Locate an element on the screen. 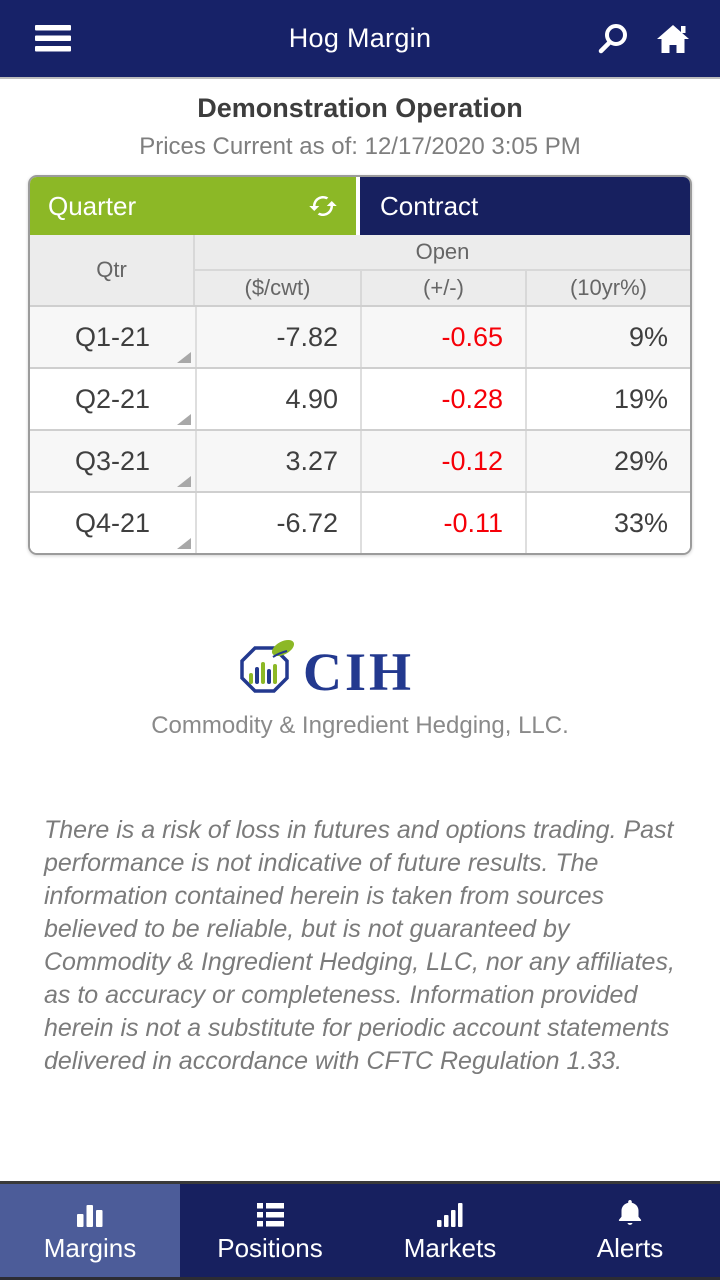 The image size is (720, 1280). change-value-cell: -0.12 is located at coordinates (442, 461).